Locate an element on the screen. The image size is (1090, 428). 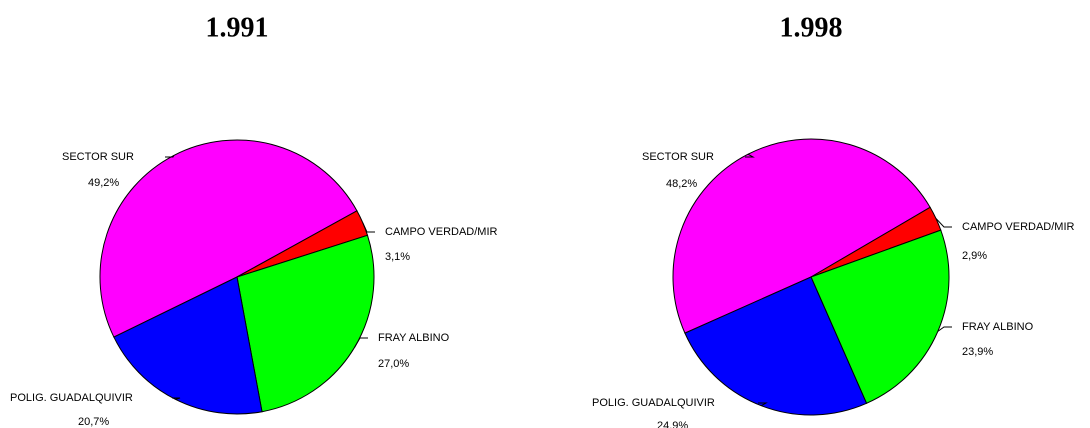
value-label: 20,7% is located at coordinates (93, 422).